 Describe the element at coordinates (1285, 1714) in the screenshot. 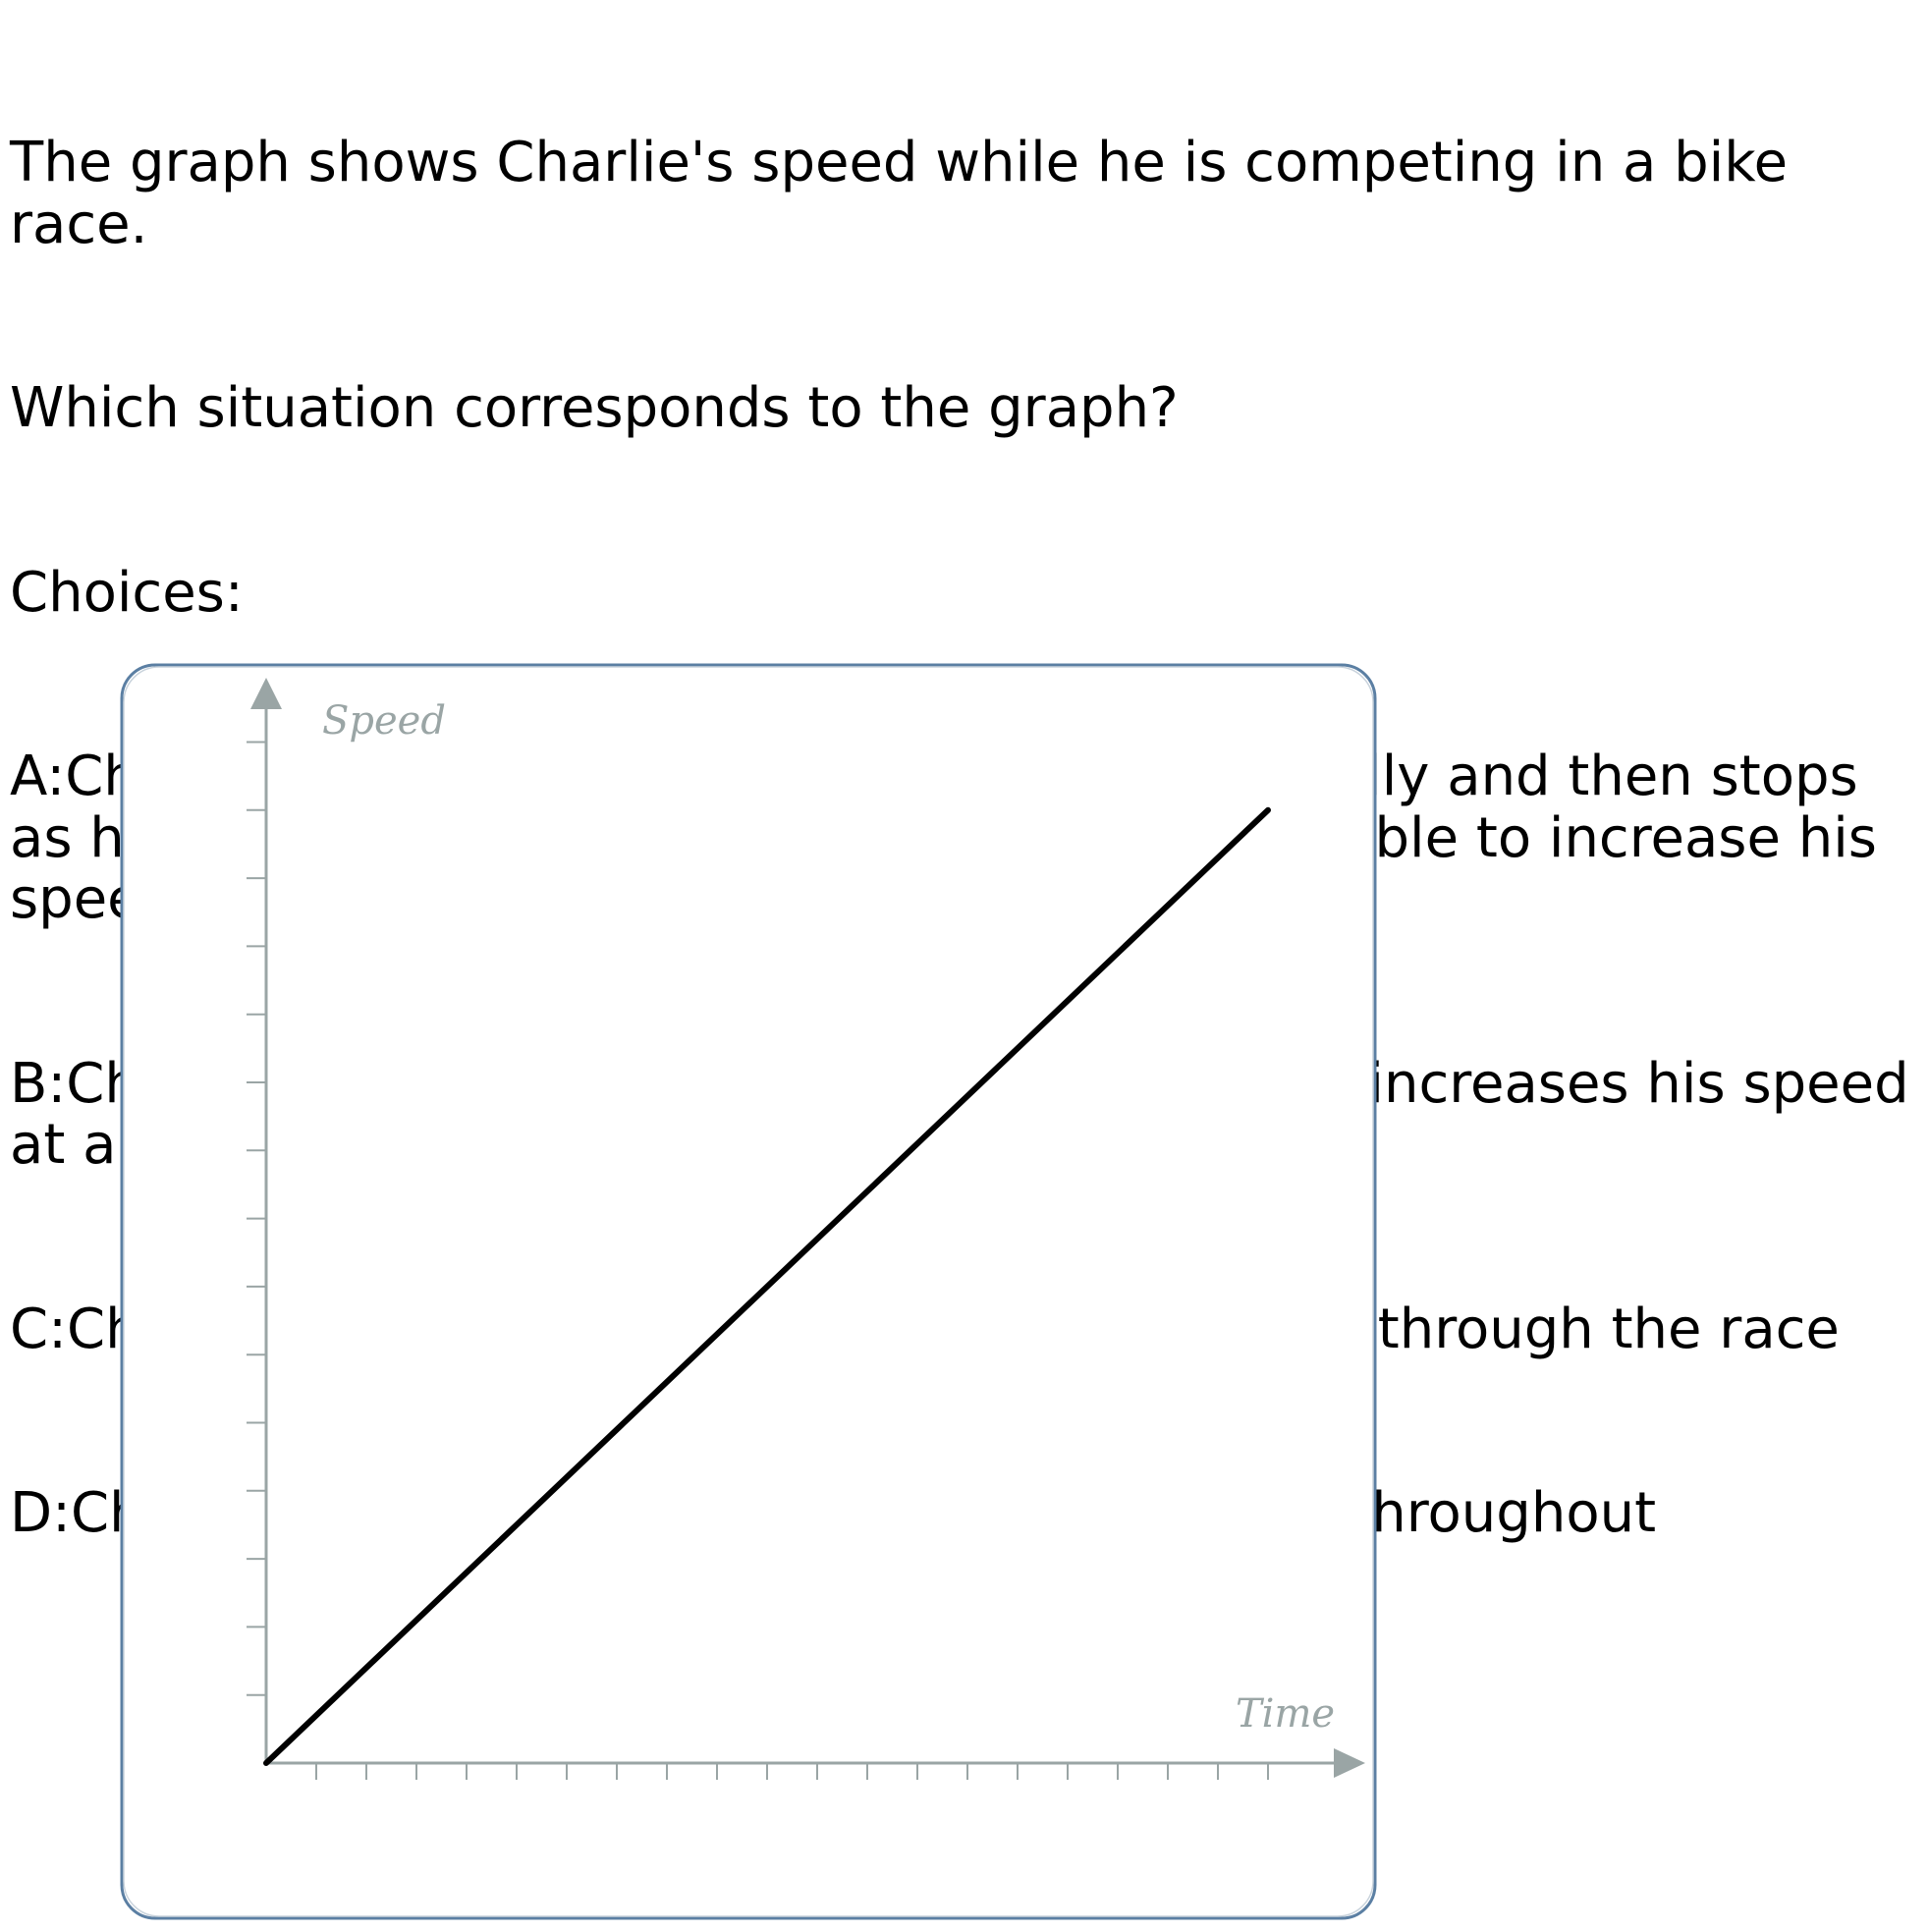

I see `x-axis-label: Time` at that location.